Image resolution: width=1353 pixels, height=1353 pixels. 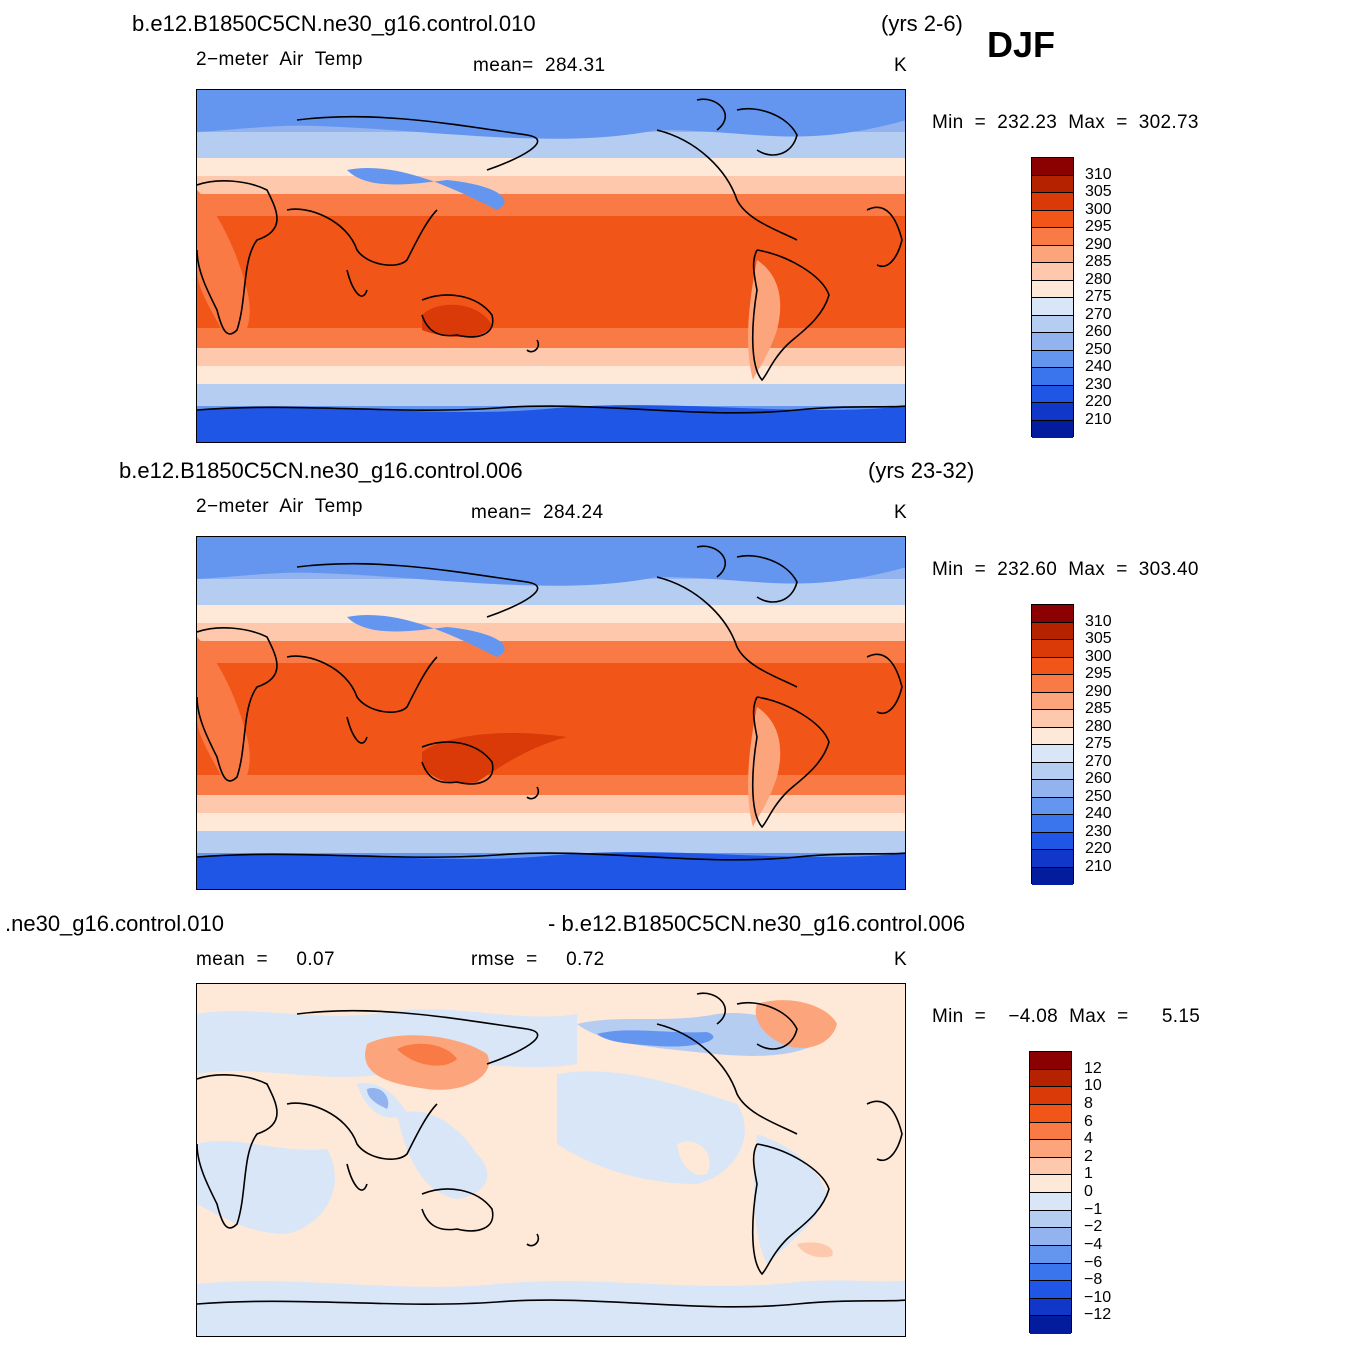 What do you see at coordinates (1065, 122) in the screenshot?
I see `panel1-minmax: Min = 232.23 Max = 302.73` at bounding box center [1065, 122].